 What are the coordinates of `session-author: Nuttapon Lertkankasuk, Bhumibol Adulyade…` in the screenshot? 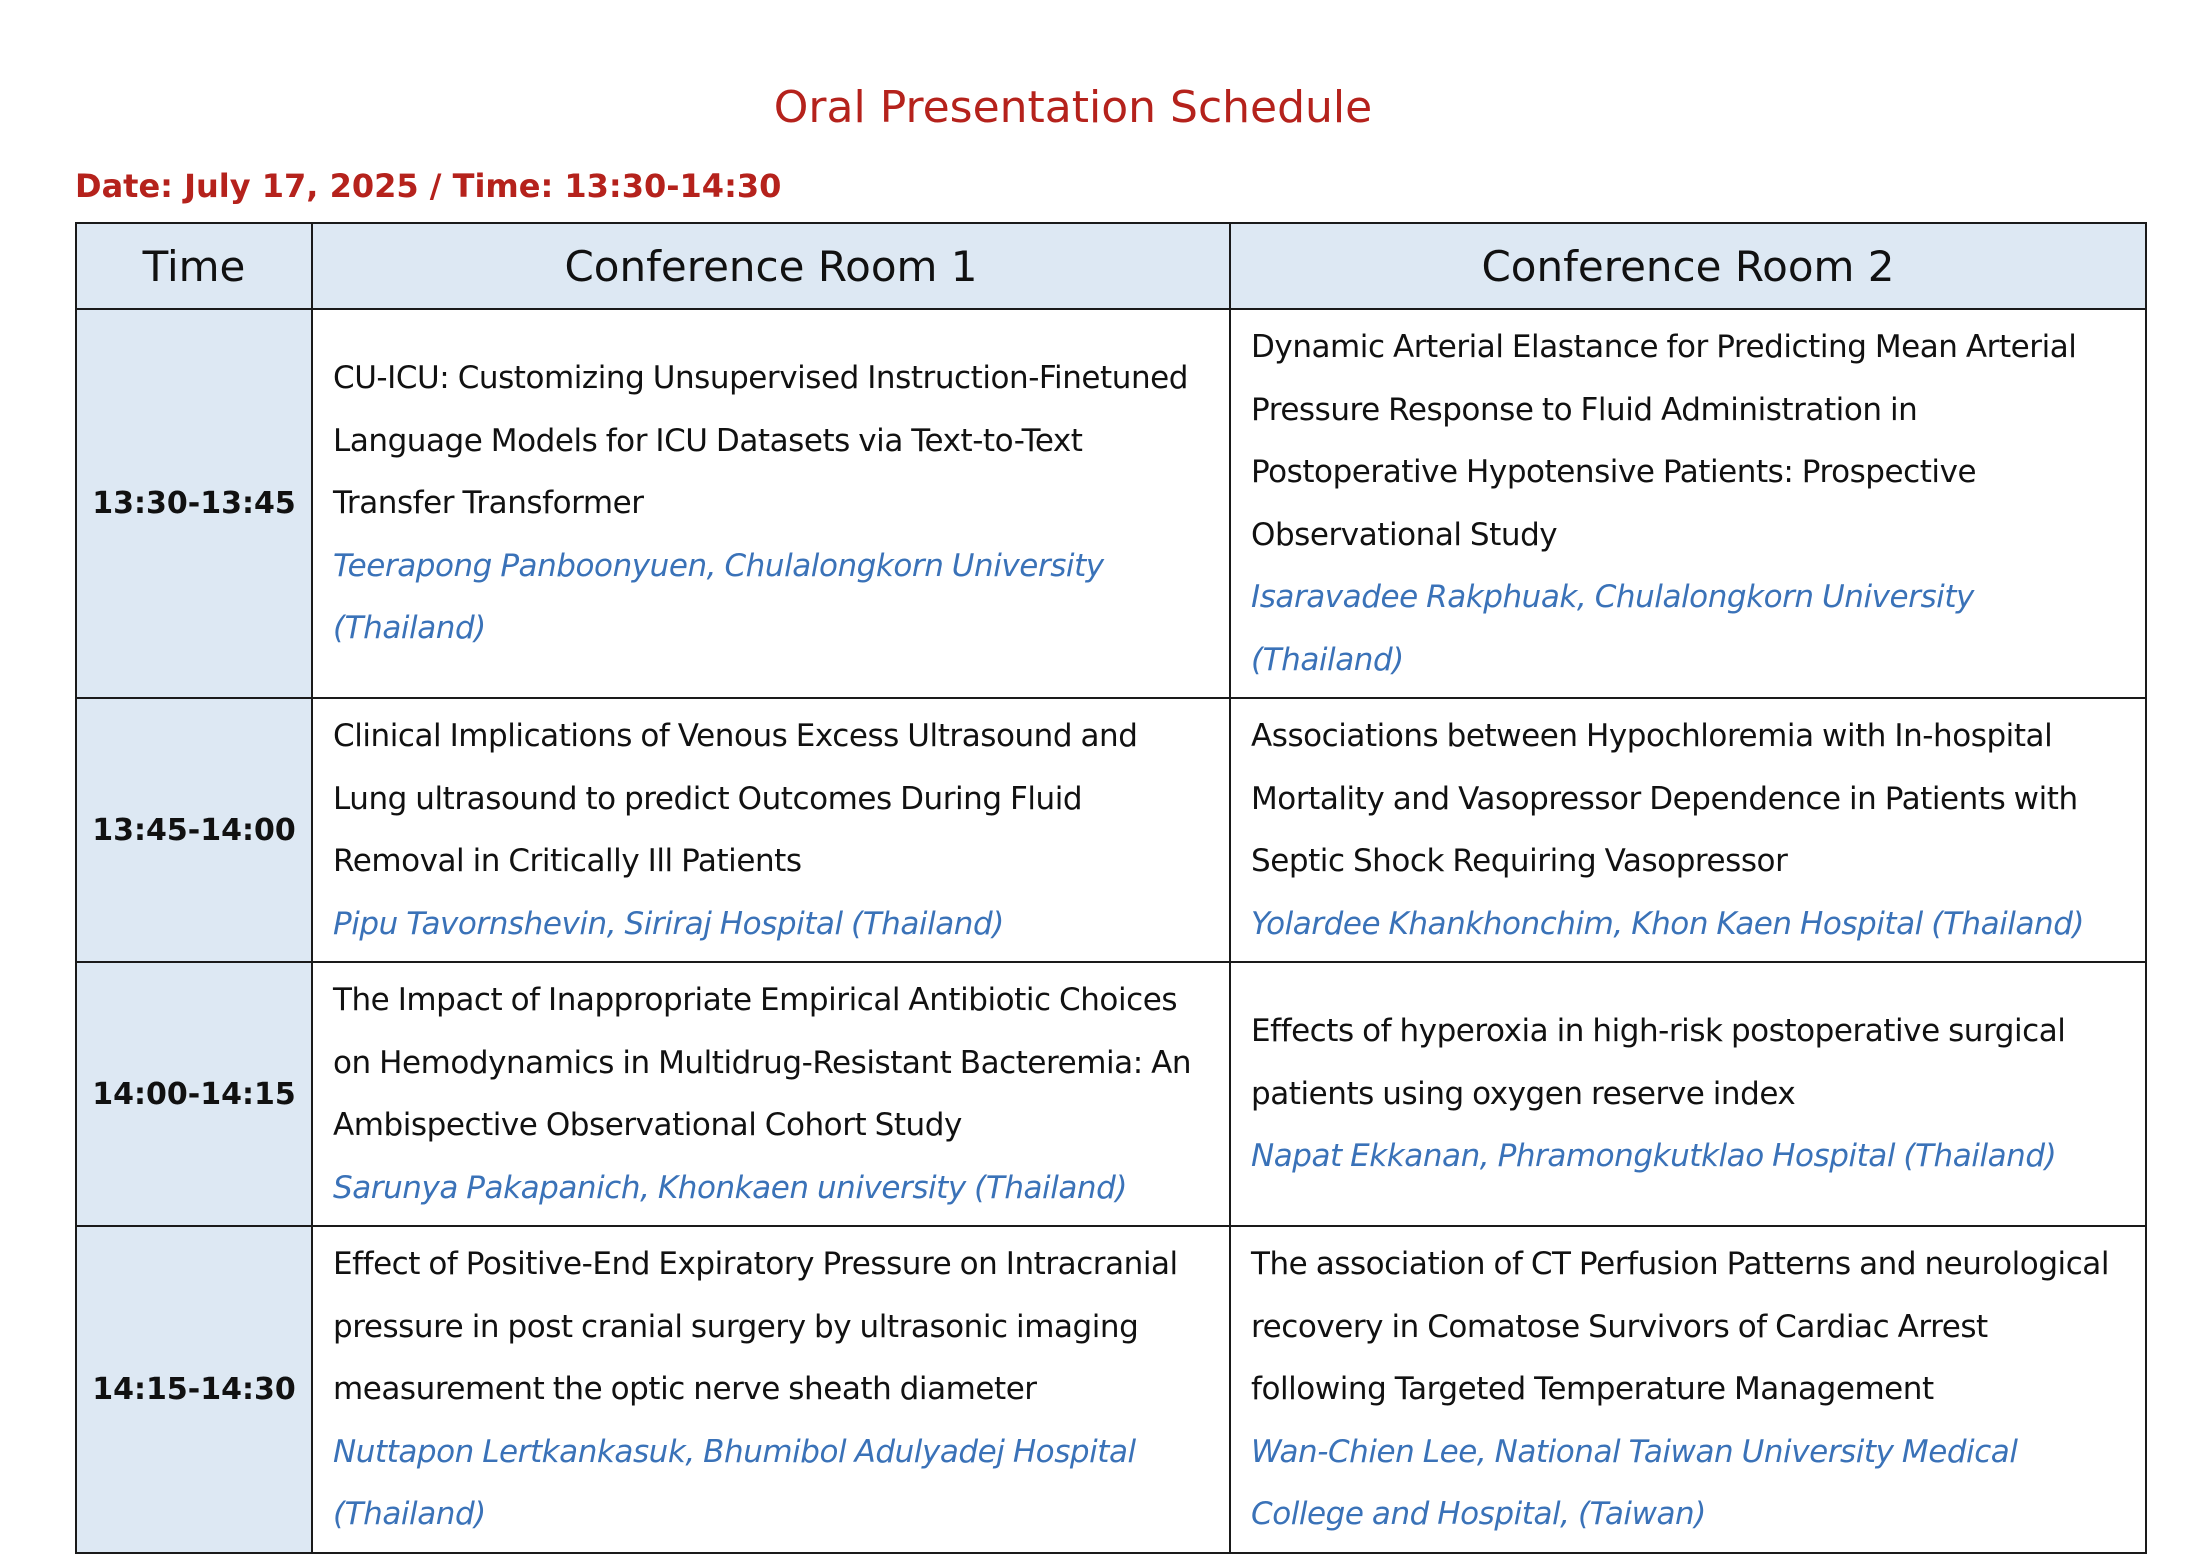 It's located at (734, 1483).